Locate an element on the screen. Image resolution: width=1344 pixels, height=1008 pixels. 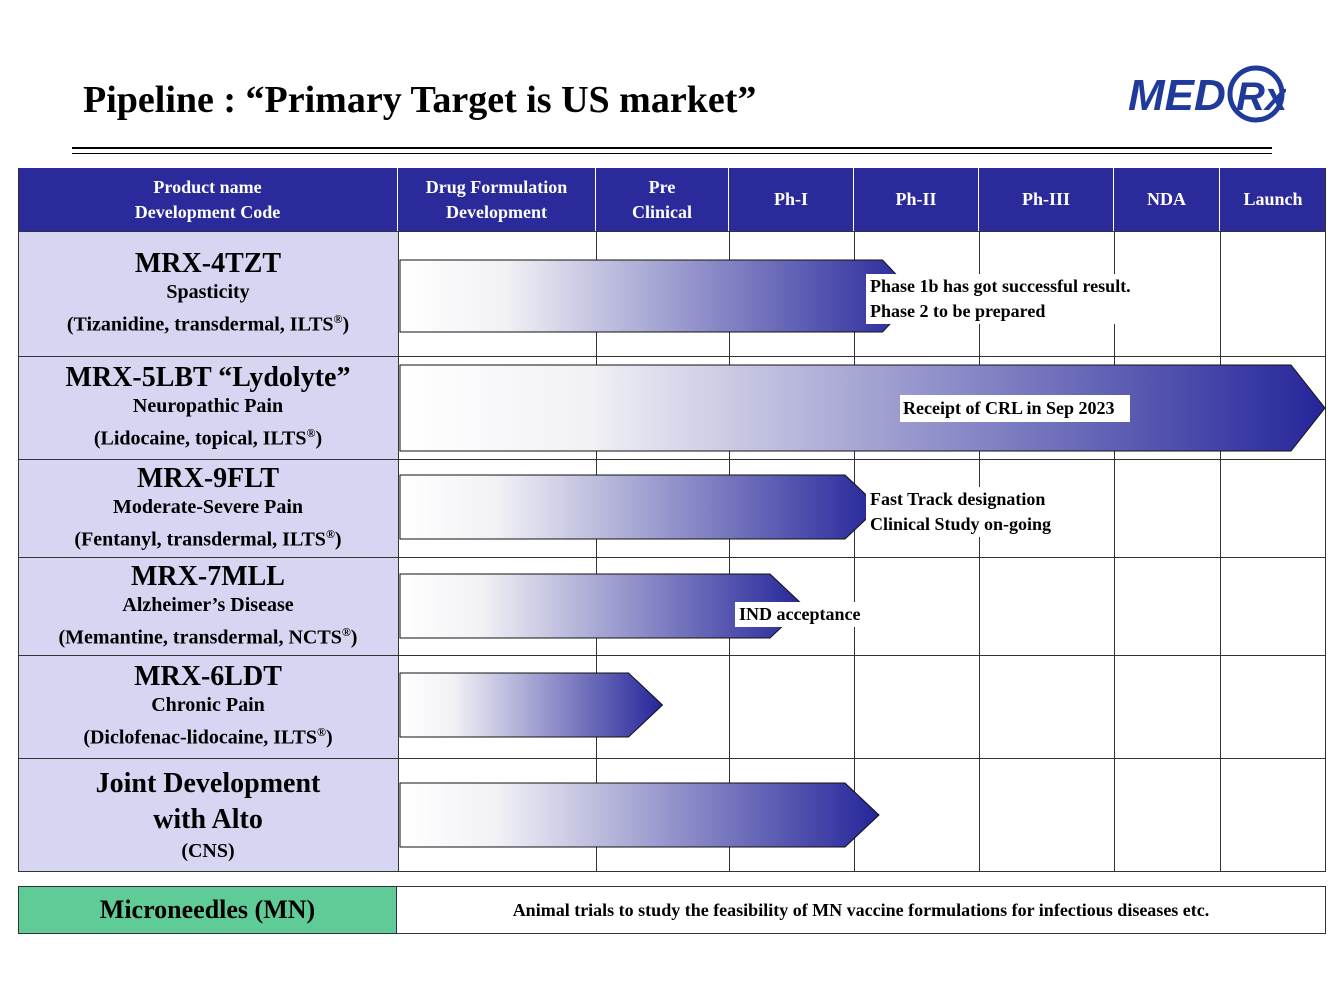
header-drug-line1: Drug Formulation is located at coordinates (496, 186).